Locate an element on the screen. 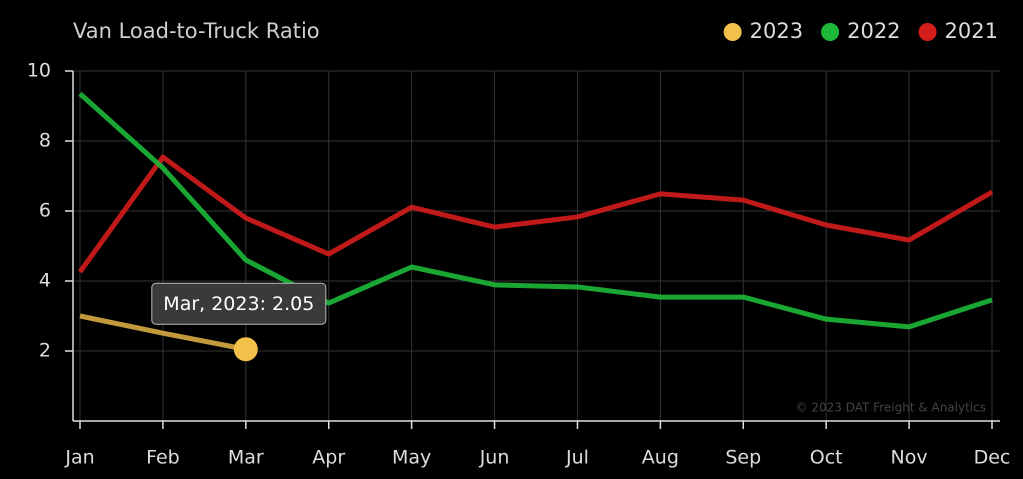 Image resolution: width=1023 pixels, height=479 pixels. x-tick-label: Oct is located at coordinates (826, 458).